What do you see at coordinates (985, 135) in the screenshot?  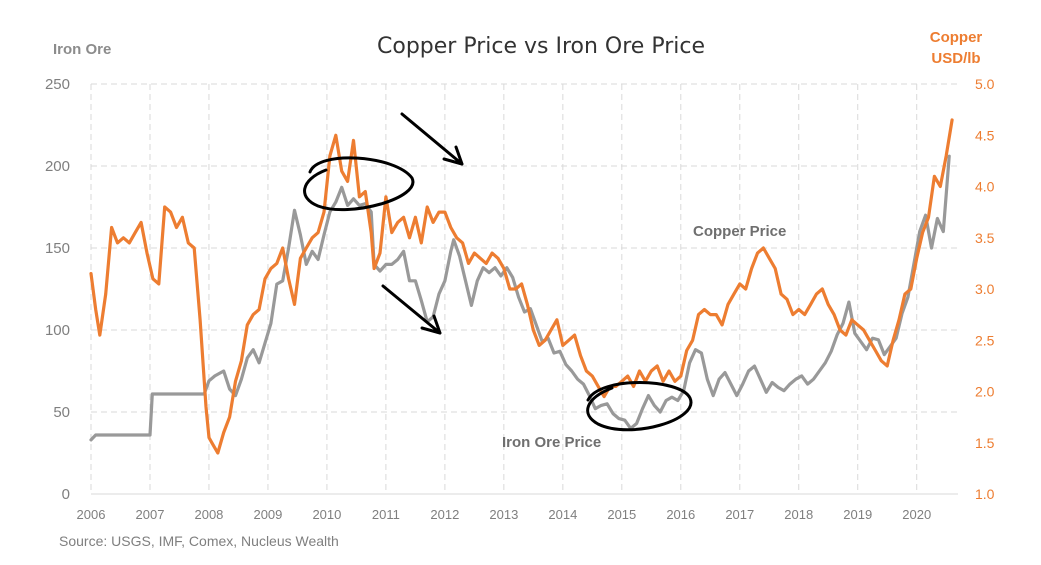 I see `y-right-tick-label: 4.5` at bounding box center [985, 135].